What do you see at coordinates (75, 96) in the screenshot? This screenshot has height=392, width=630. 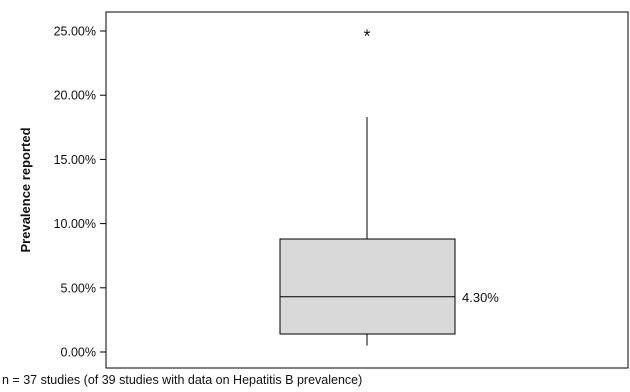 I see `y-tick-label: 20.00%` at bounding box center [75, 96].